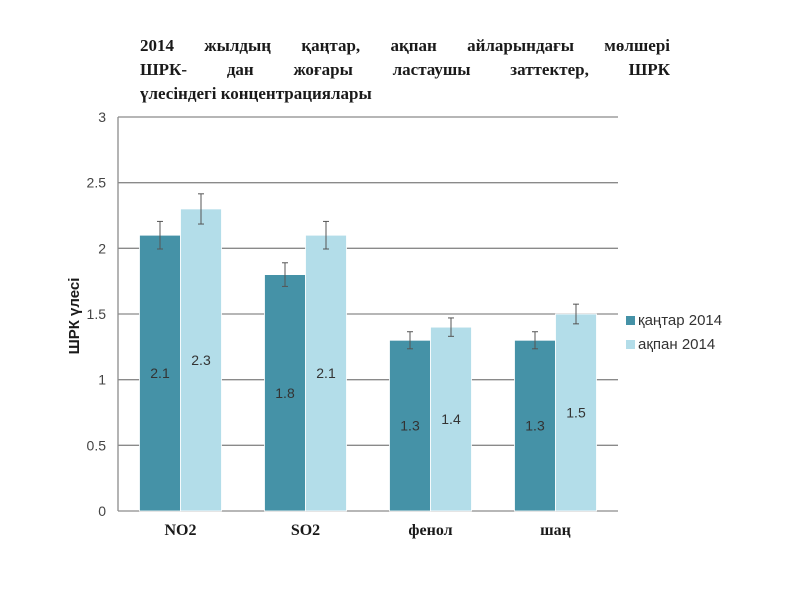 This screenshot has height=600, width=800. I want to click on legend-label: ақпан 2014, so click(677, 344).